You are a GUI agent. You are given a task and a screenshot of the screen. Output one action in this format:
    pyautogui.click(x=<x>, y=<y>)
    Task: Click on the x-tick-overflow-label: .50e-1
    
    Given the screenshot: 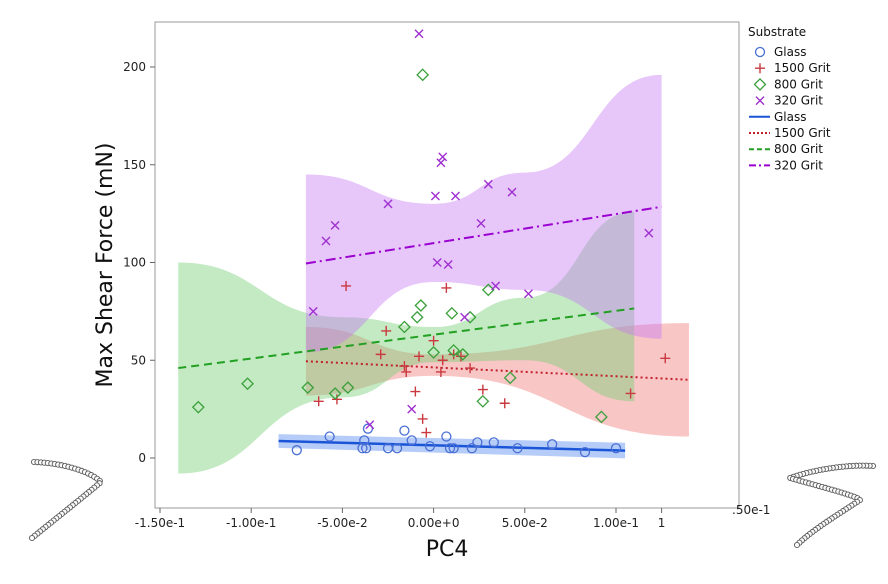 What is the action you would take?
    pyautogui.click(x=751, y=510)
    